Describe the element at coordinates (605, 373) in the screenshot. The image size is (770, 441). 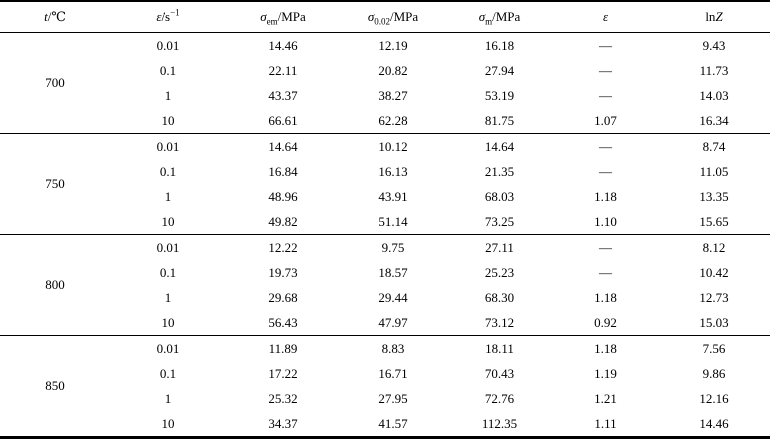
I see `value-cell: 1.19` at that location.